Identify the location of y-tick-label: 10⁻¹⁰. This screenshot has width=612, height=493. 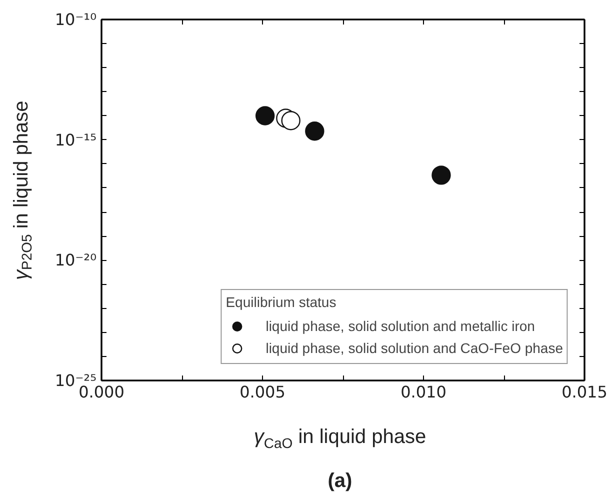
(75, 19).